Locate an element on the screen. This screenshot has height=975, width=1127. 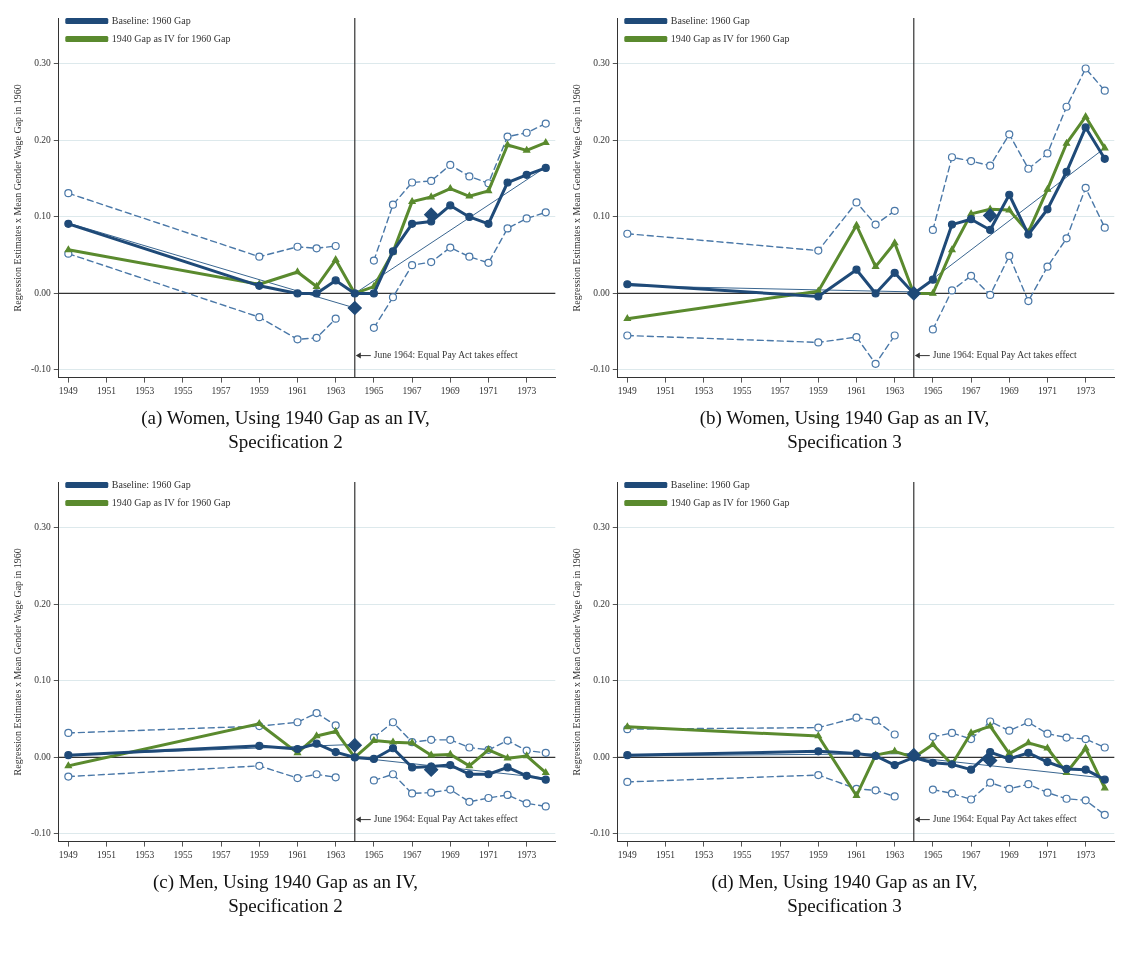
text: (a) Women, Using 1940 Gap as an IV, Specification 2 is located at coordinates (285, 430).